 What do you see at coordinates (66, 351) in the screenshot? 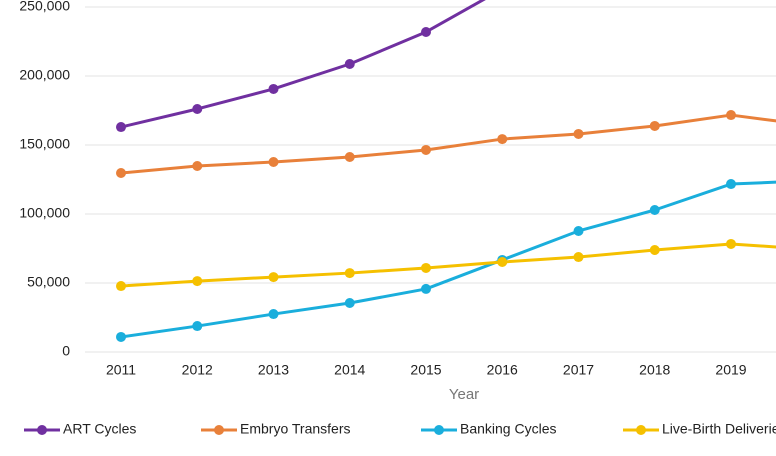
I see `y-tick-label: 0` at bounding box center [66, 351].